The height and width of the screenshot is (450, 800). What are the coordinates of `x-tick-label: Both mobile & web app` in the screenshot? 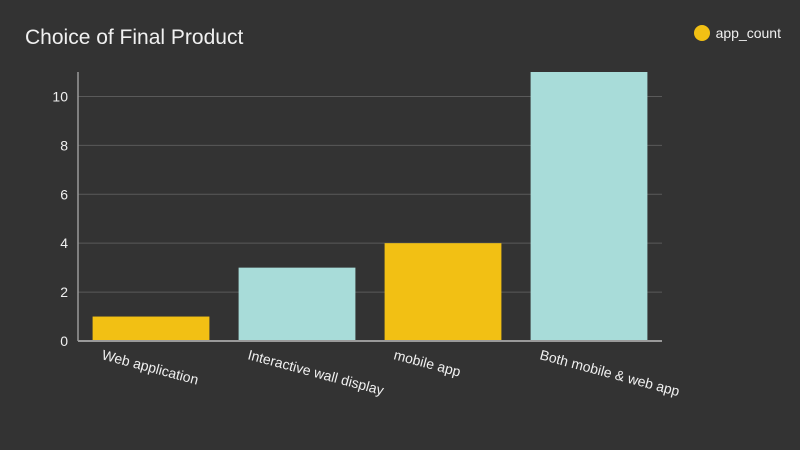 It's located at (609, 372).